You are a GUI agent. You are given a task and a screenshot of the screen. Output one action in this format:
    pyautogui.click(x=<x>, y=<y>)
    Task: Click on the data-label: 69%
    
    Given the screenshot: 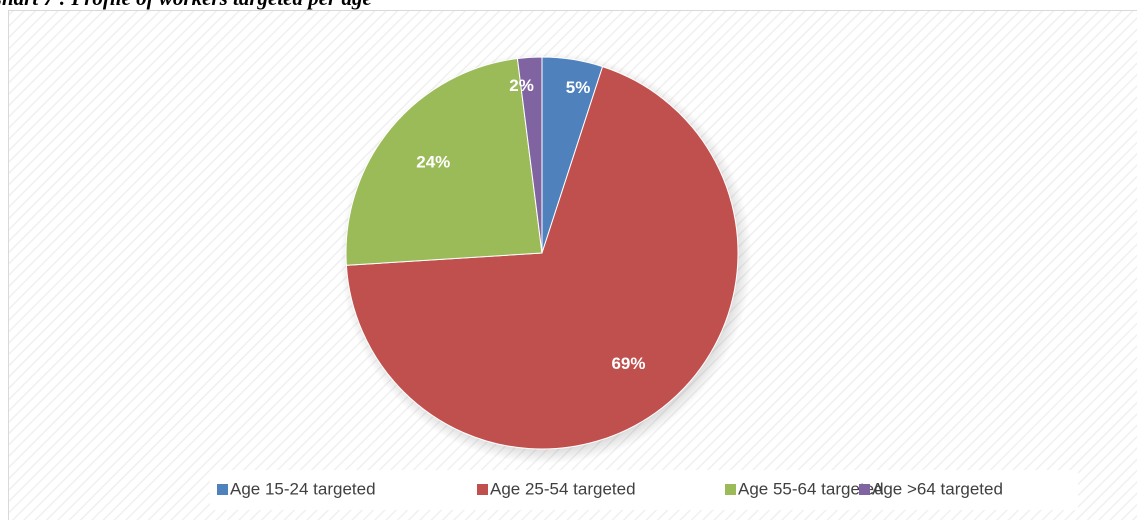 What is the action you would take?
    pyautogui.click(x=628, y=363)
    